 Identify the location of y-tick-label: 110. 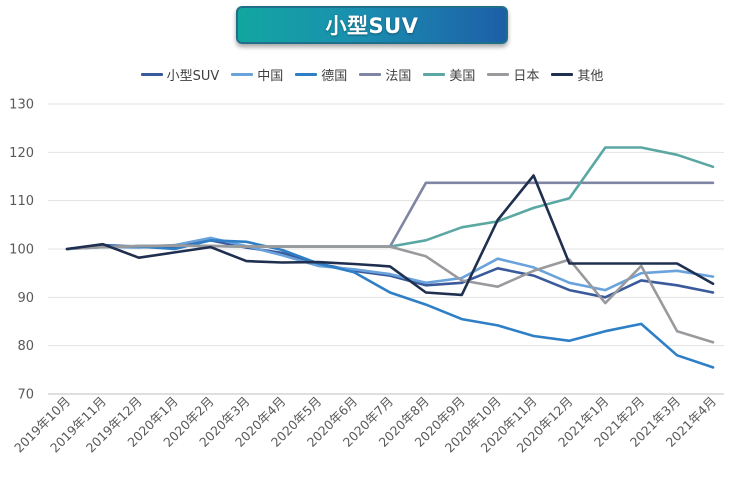
(21, 201).